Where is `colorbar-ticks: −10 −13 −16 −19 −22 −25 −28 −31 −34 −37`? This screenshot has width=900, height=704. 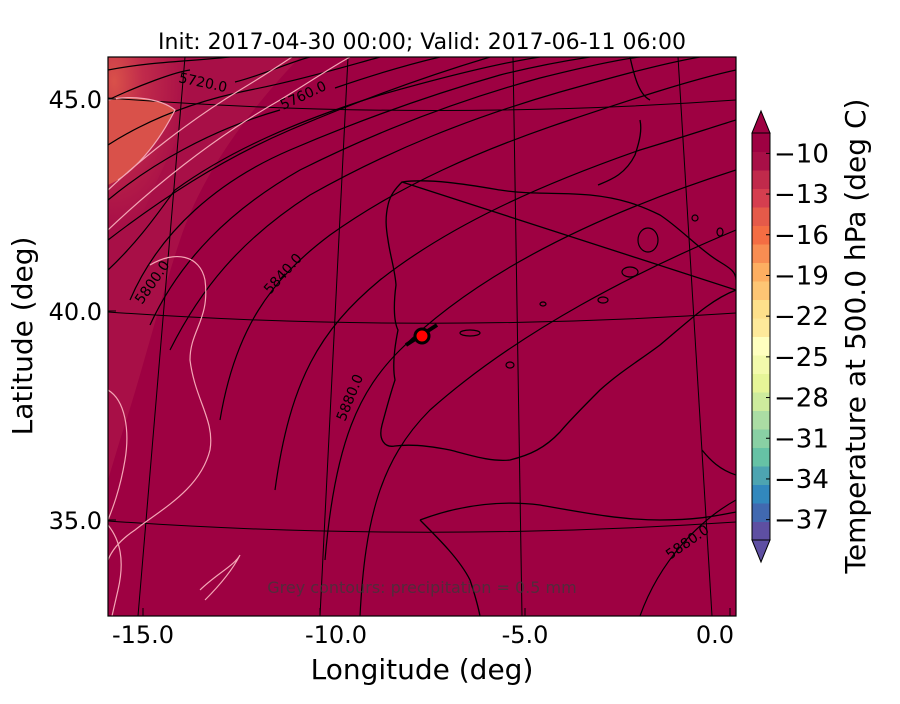
colorbar-ticks: −10 −13 −16 −19 −22 −25 −28 −31 −34 −37 is located at coordinates (797, 337).